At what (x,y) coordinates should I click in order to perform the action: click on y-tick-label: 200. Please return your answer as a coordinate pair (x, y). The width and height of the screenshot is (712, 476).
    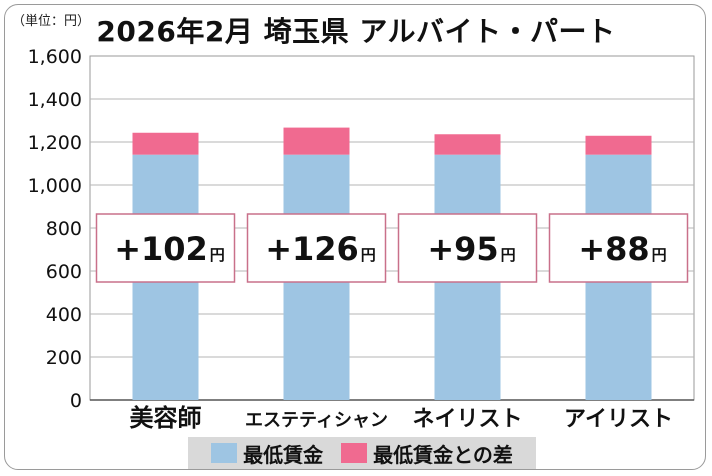
    Looking at the image, I should click on (64, 358).